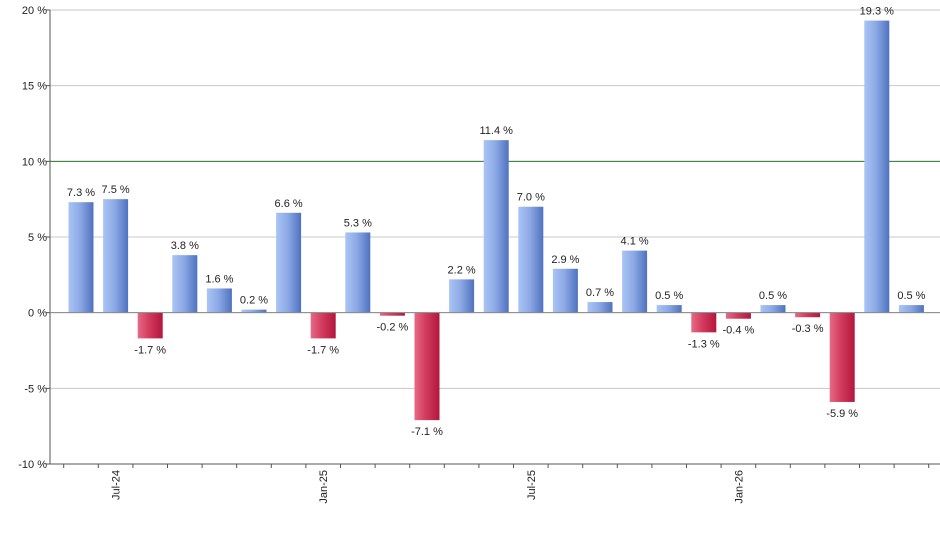 The width and height of the screenshot is (940, 555). What do you see at coordinates (739, 487) in the screenshot?
I see `x-tick-label: Jan-26` at bounding box center [739, 487].